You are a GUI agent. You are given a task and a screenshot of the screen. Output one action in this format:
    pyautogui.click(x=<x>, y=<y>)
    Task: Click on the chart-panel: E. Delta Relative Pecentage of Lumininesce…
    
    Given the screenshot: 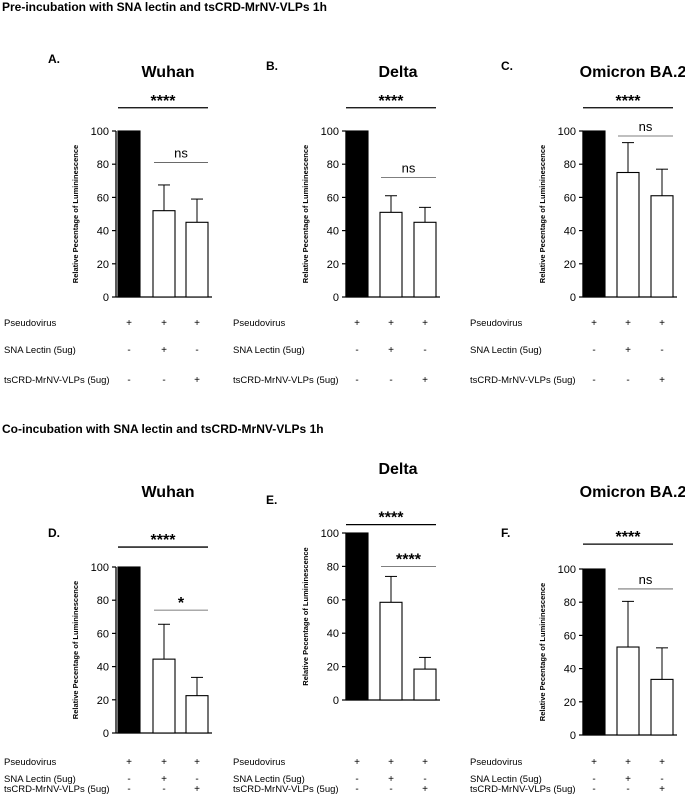 What is the action you would take?
    pyautogui.click(x=336, y=628)
    